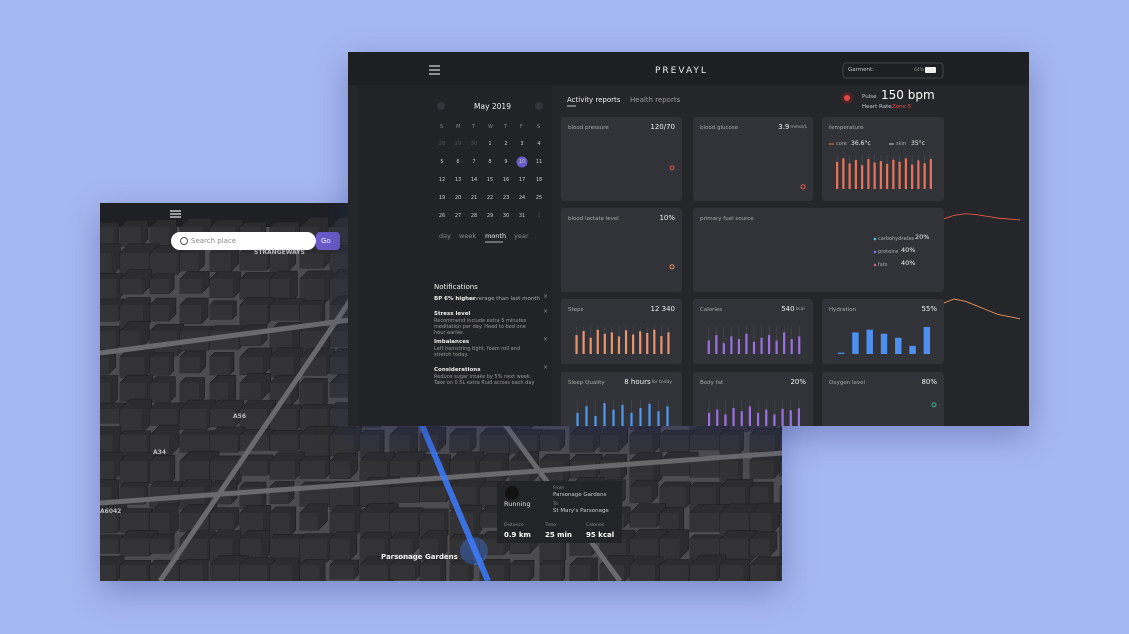  I want to click on tab: Activity reports, so click(594, 100).